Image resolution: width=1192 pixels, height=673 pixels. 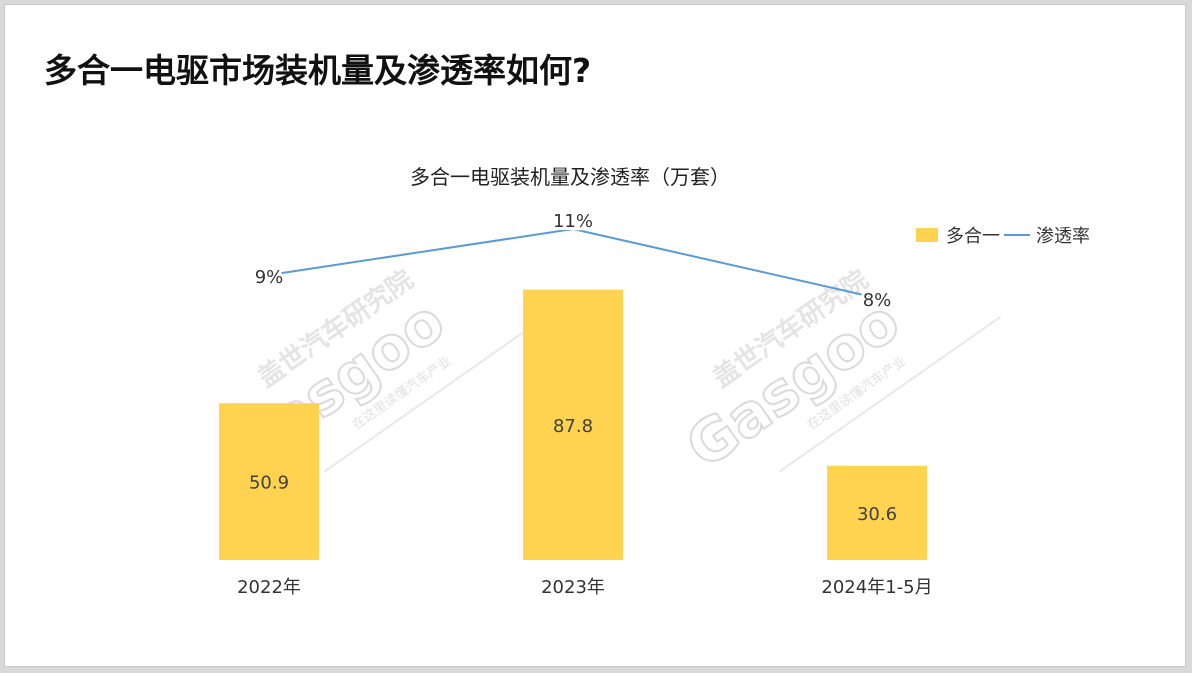 I want to click on legend-swatch-bar, so click(x=927, y=235).